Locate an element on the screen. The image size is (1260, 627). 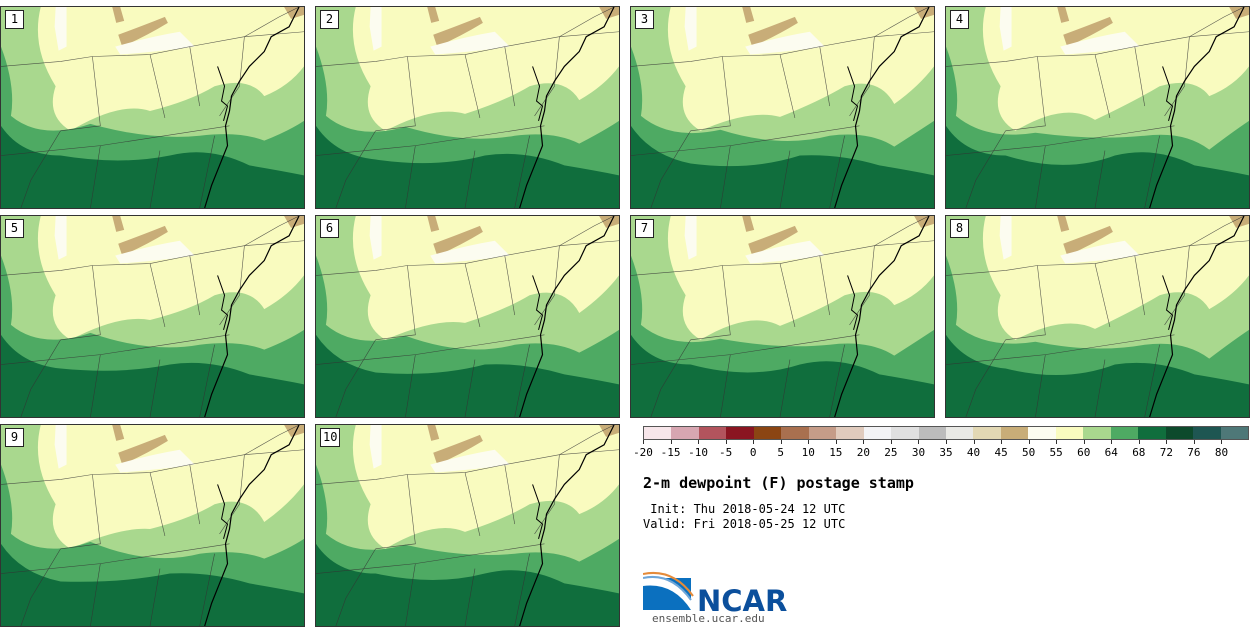
colorbar-tick-label: -5 is located at coordinates (726, 452).